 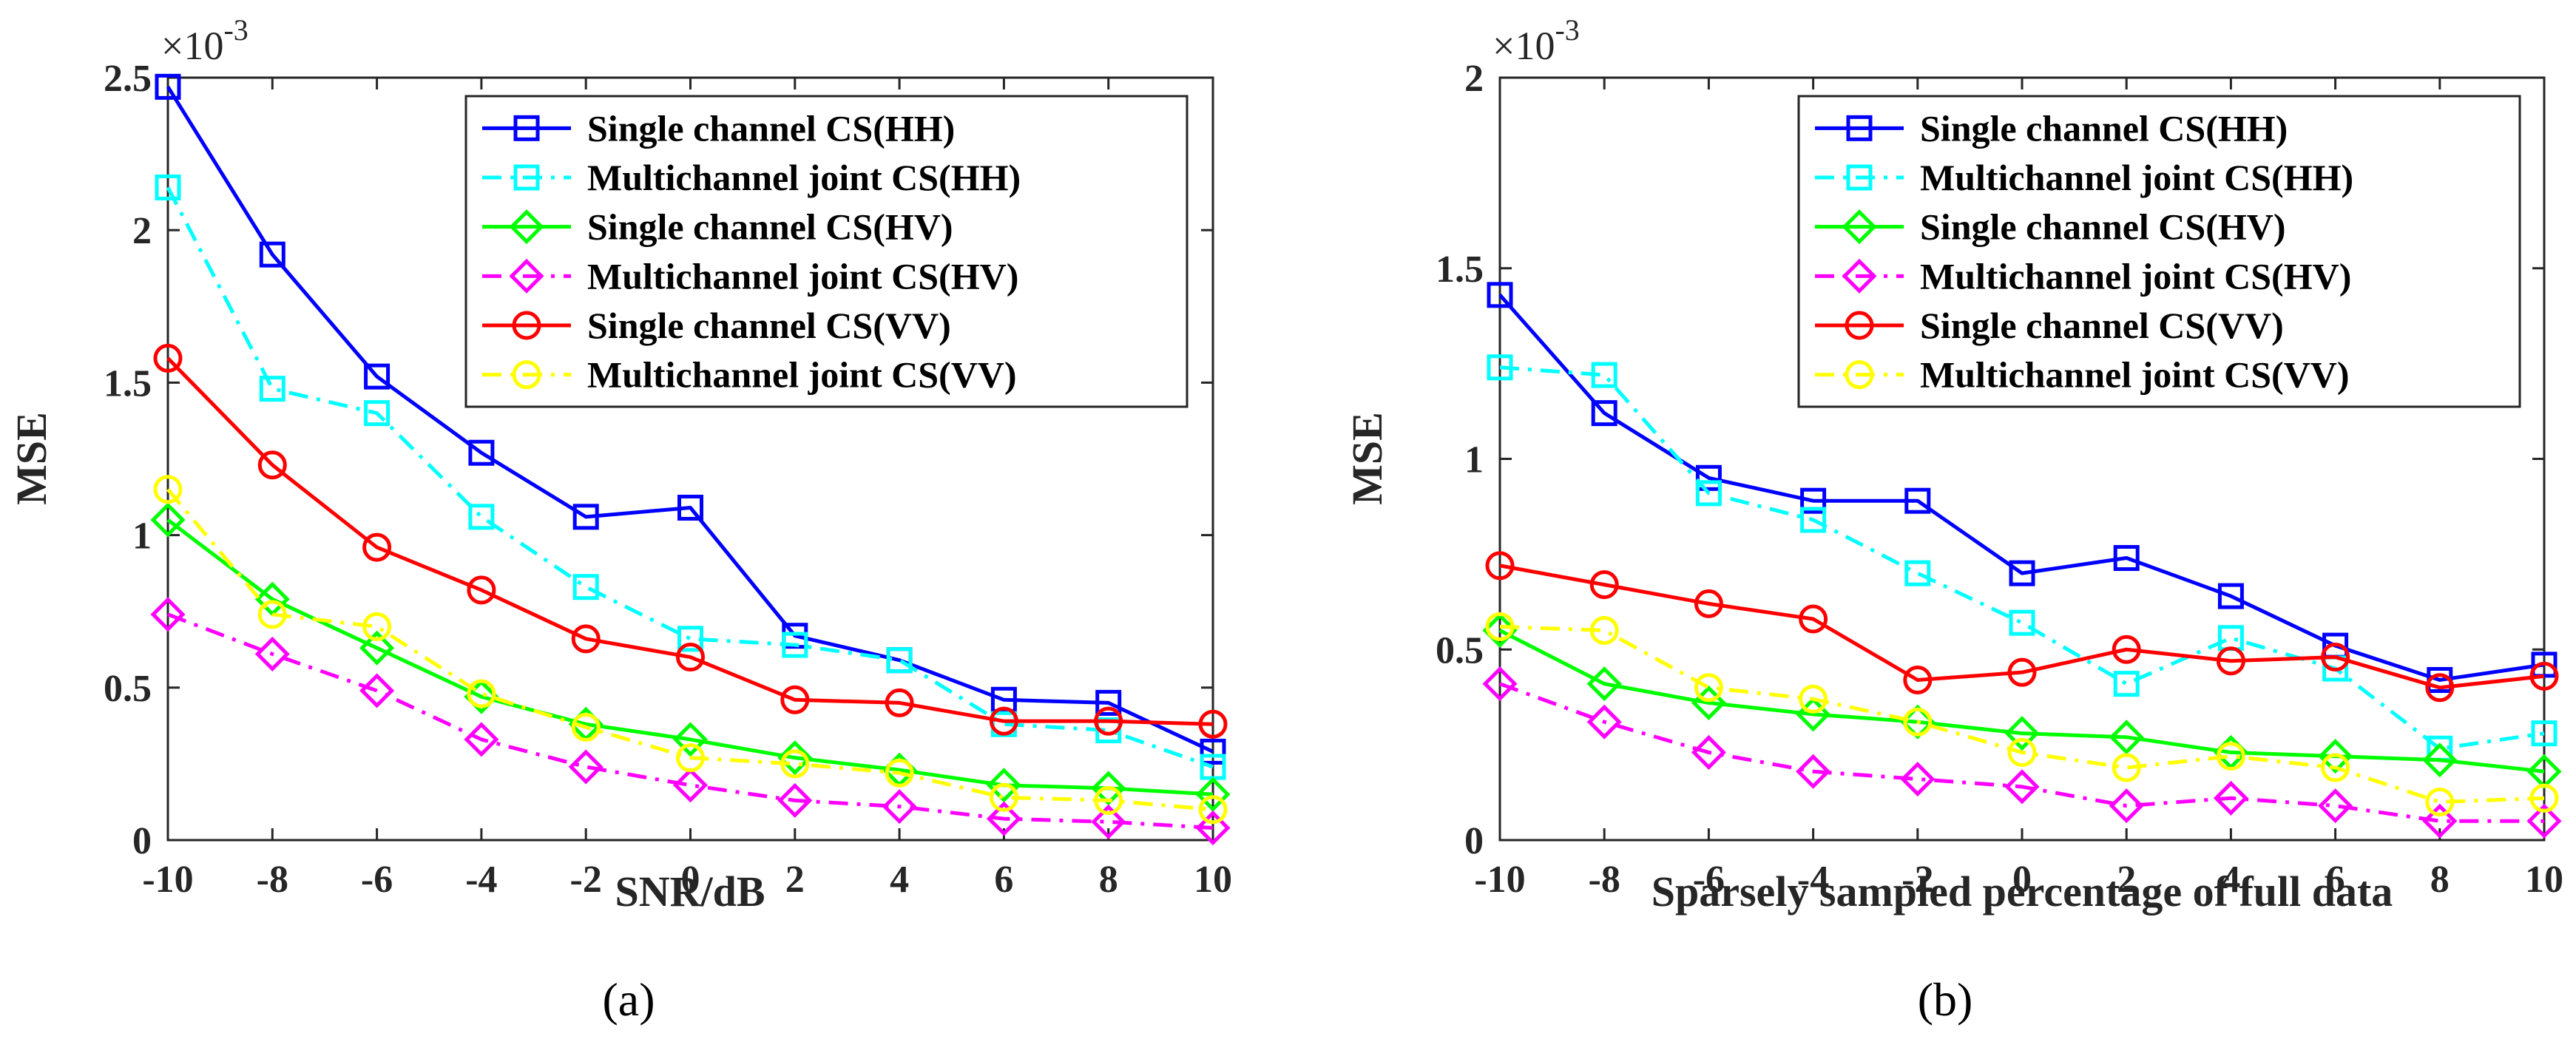 What do you see at coordinates (2544, 880) in the screenshot?
I see `x-tick-label: 10` at bounding box center [2544, 880].